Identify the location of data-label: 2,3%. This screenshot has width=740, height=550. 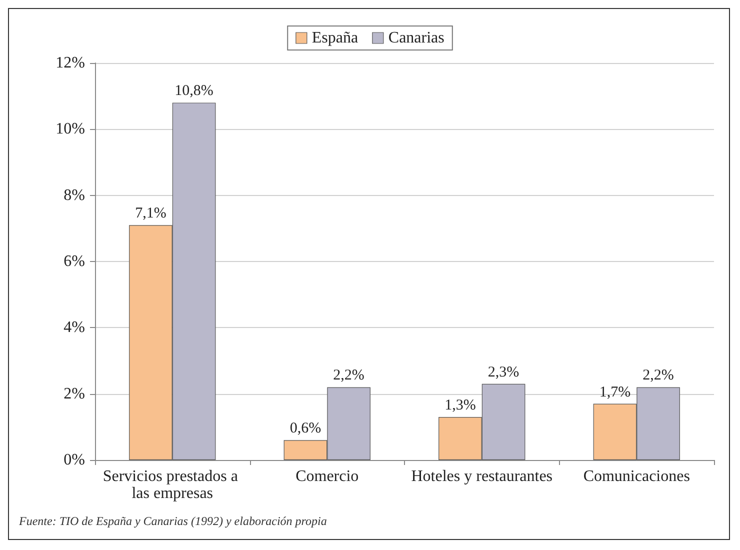
(504, 372).